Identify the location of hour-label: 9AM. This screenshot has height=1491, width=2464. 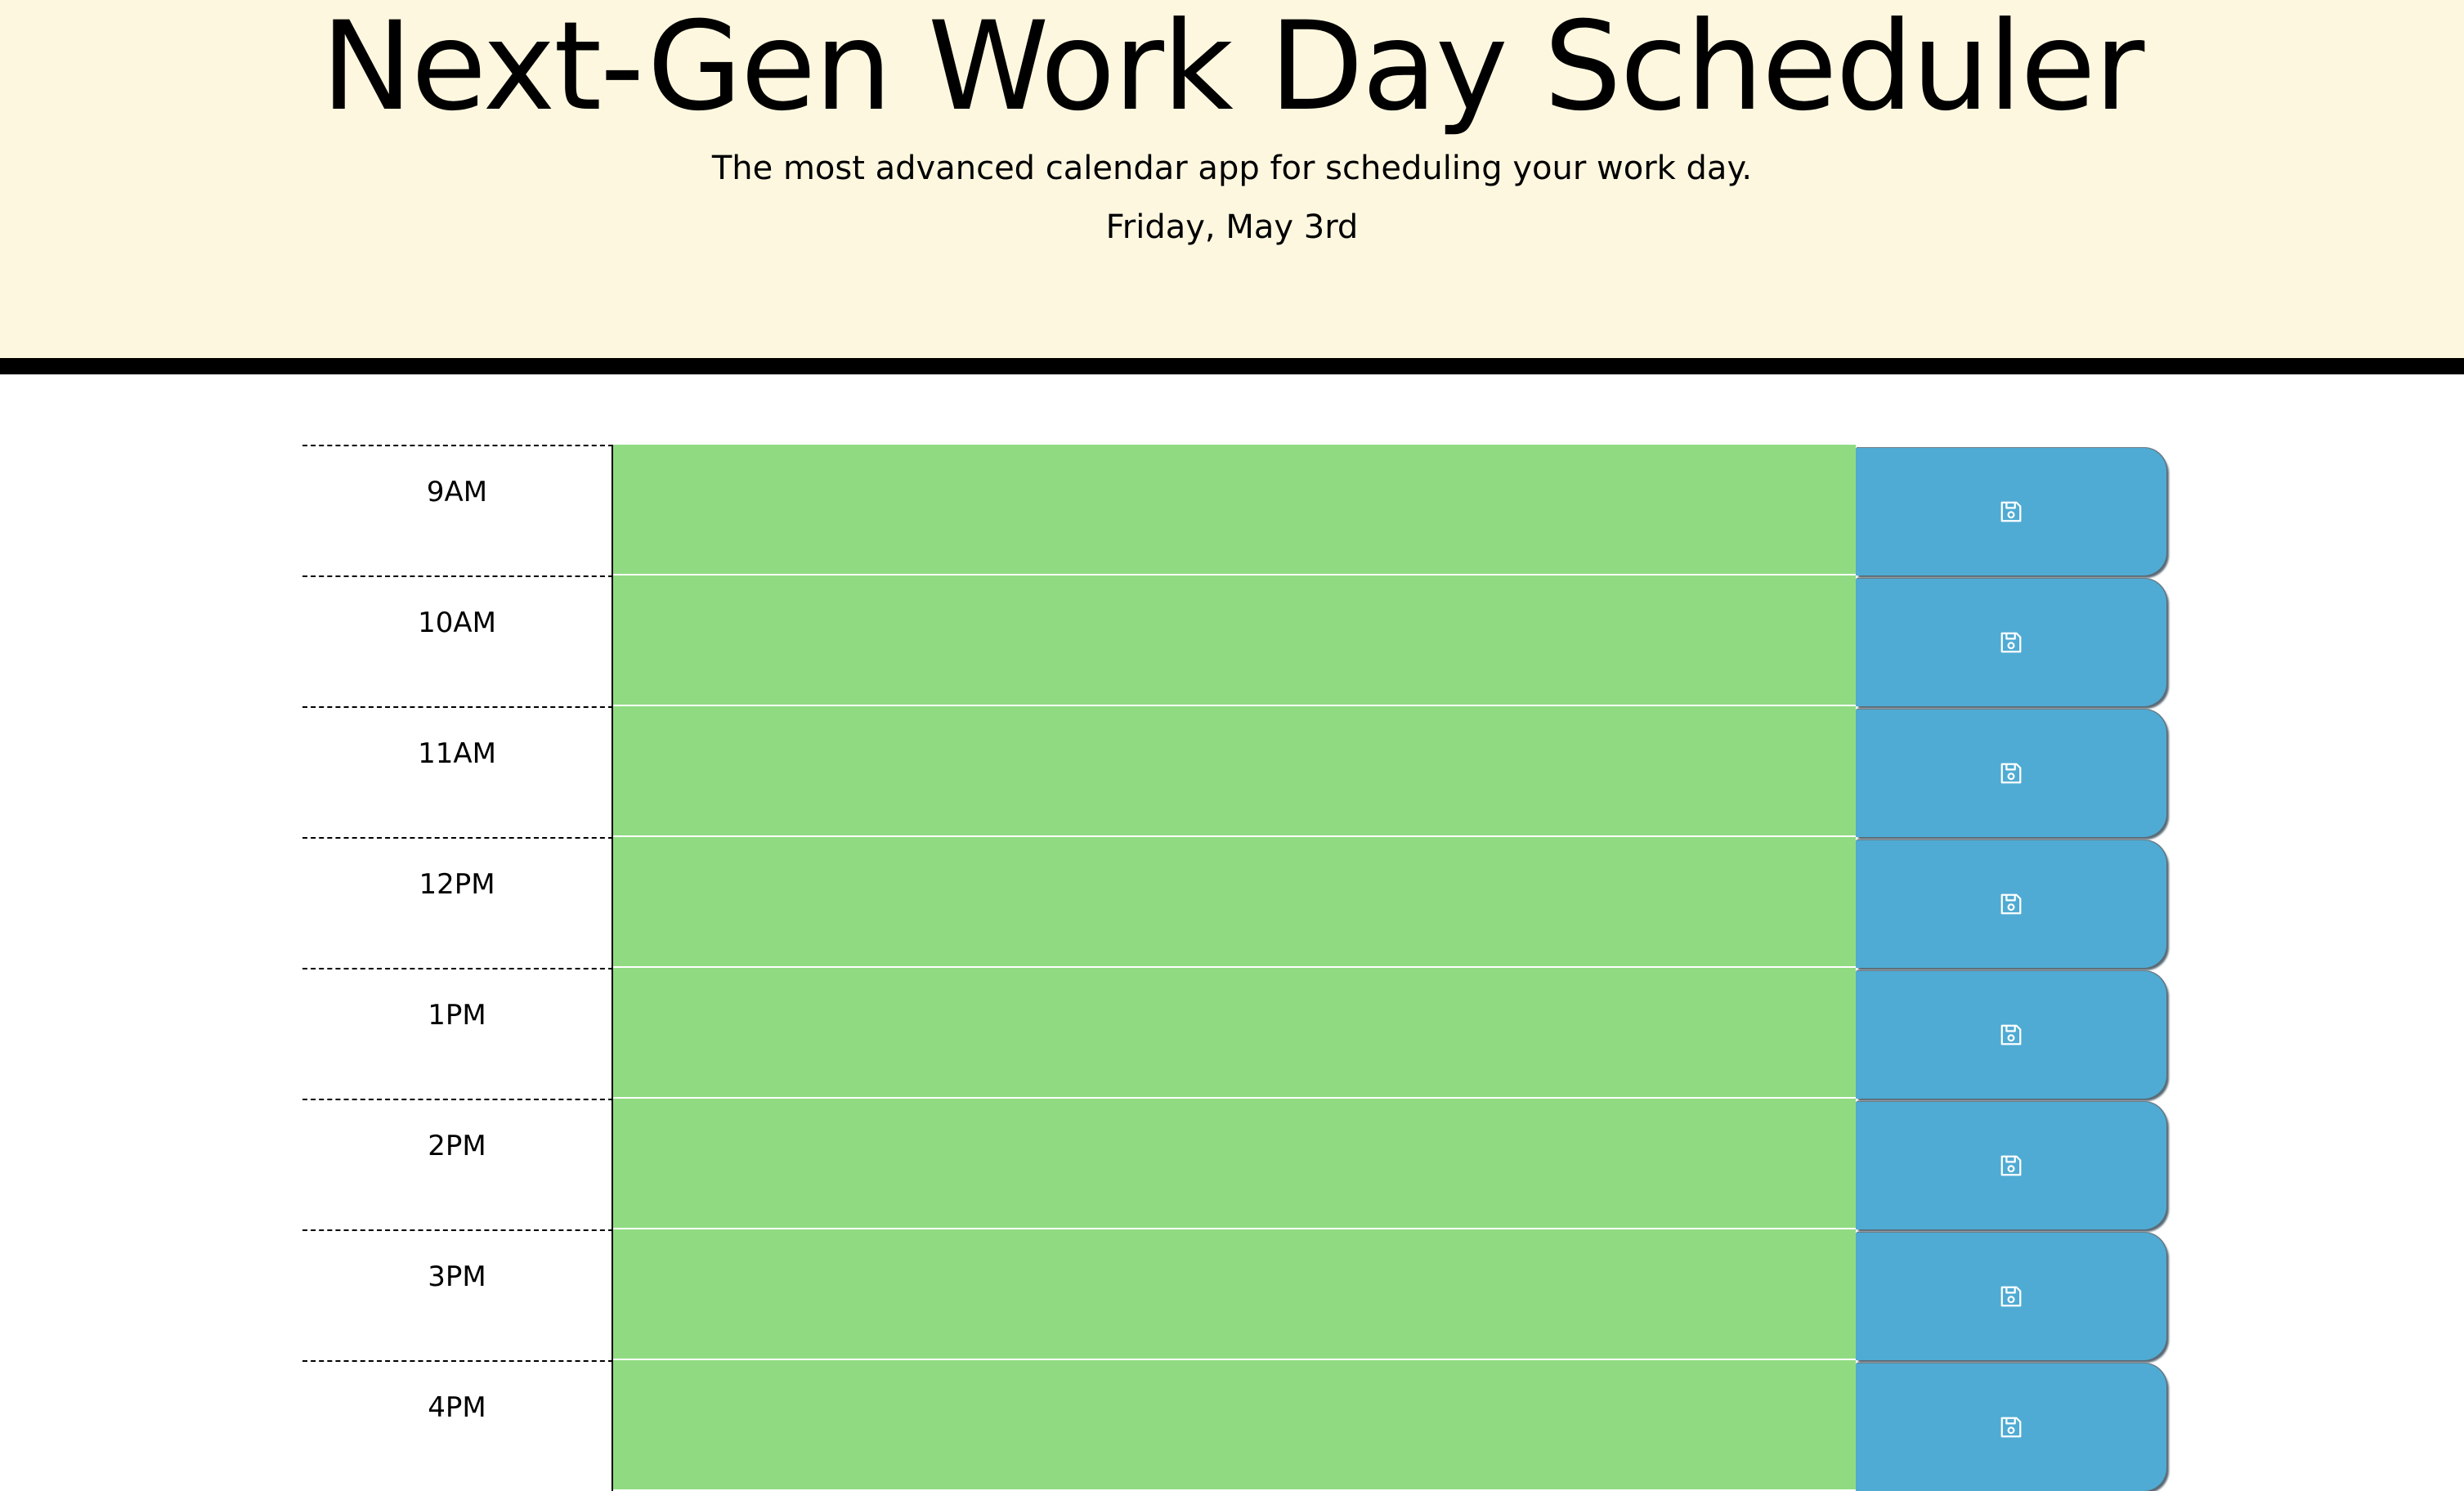
(458, 510).